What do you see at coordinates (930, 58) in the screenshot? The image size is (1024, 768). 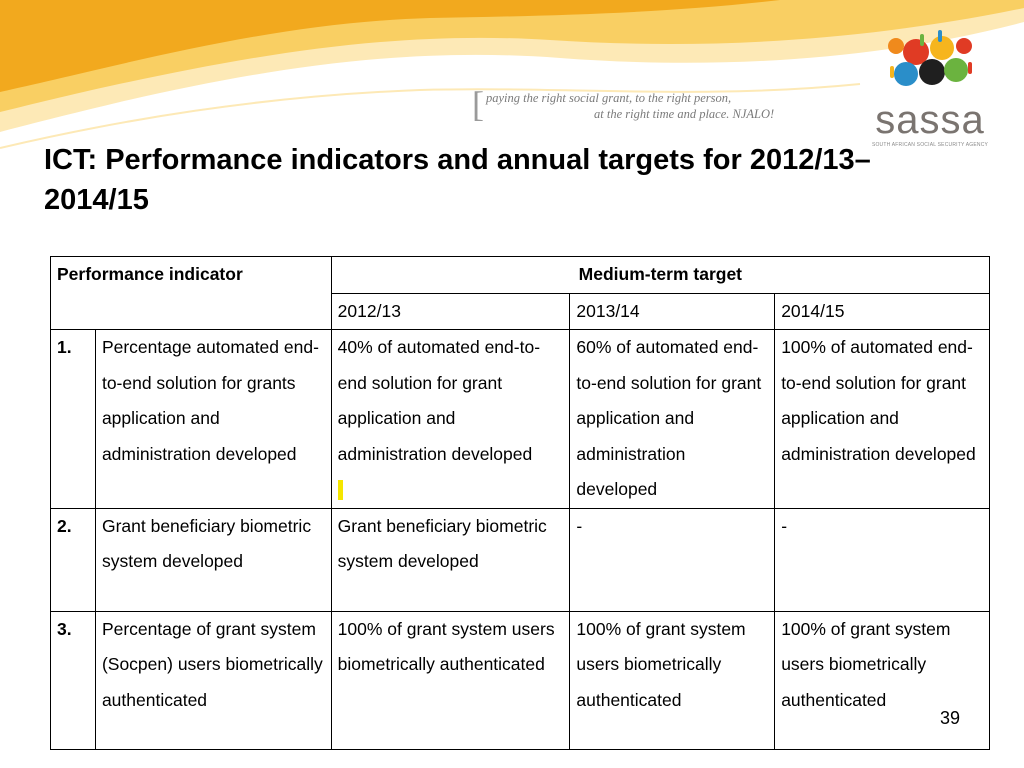 I see `hands-emblem-icon` at bounding box center [930, 58].